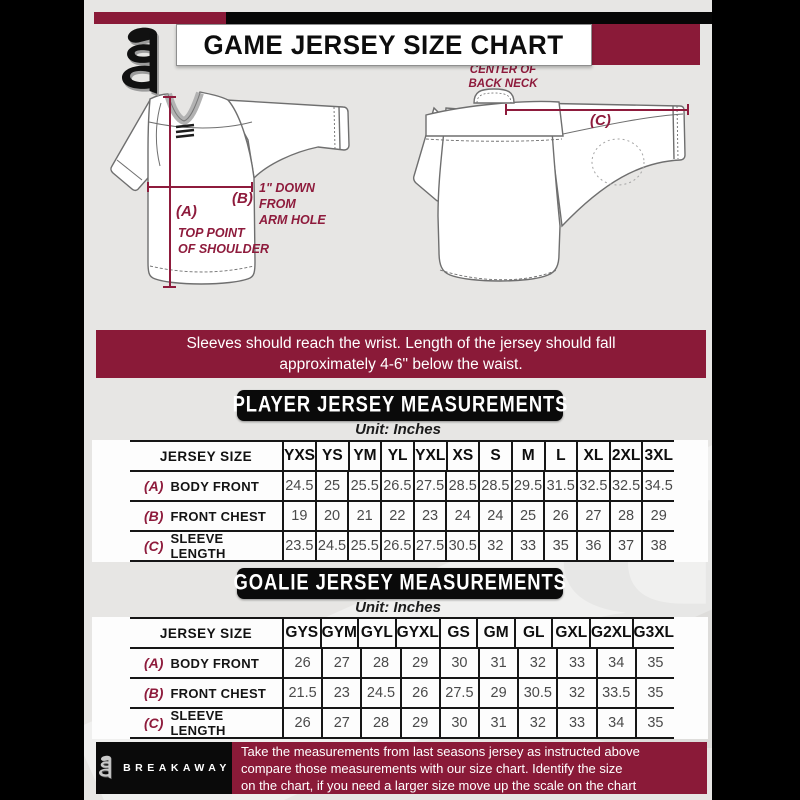 The height and width of the screenshot is (800, 800). What do you see at coordinates (170, 192) in the screenshot?
I see `dimension-line-a` at bounding box center [170, 192].